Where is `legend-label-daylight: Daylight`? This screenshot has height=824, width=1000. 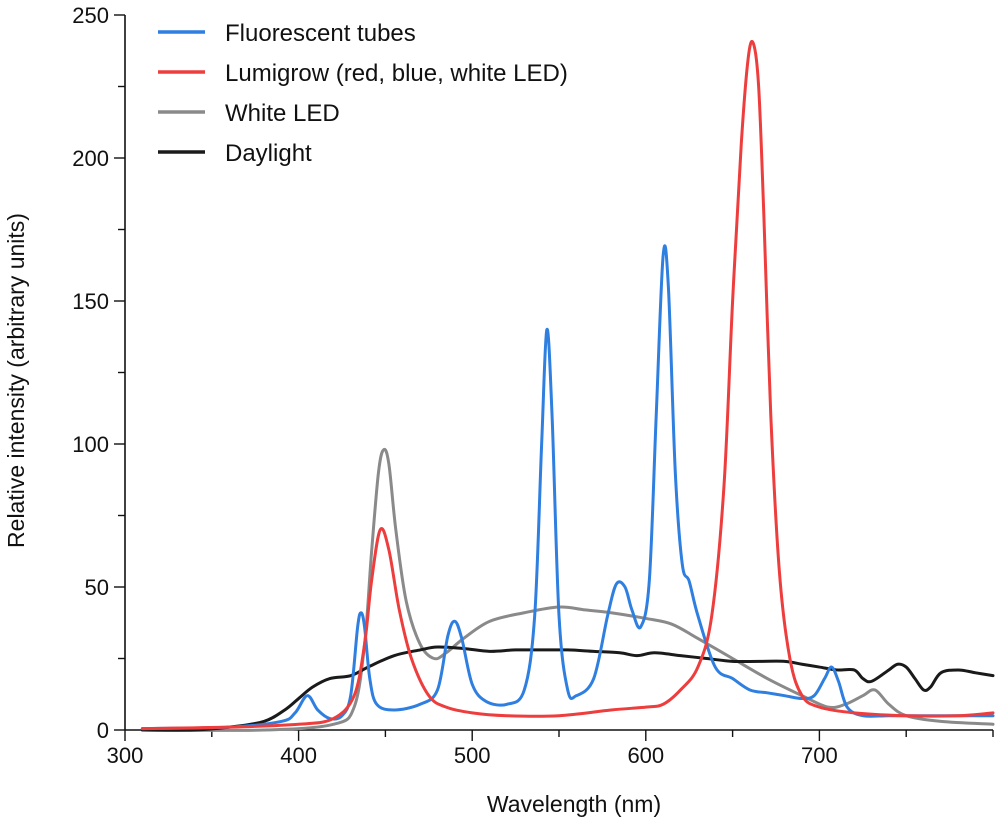 legend-label-daylight: Daylight is located at coordinates (268, 153).